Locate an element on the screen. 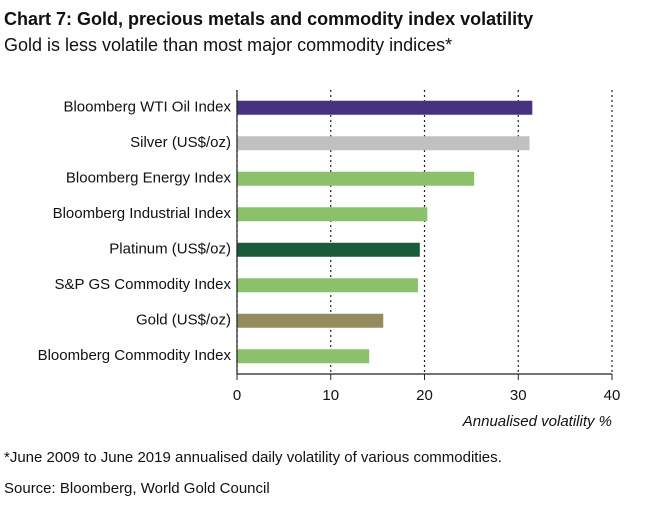 Image resolution: width=648 pixels, height=517 pixels. x-tick-label: 0 is located at coordinates (237, 395).